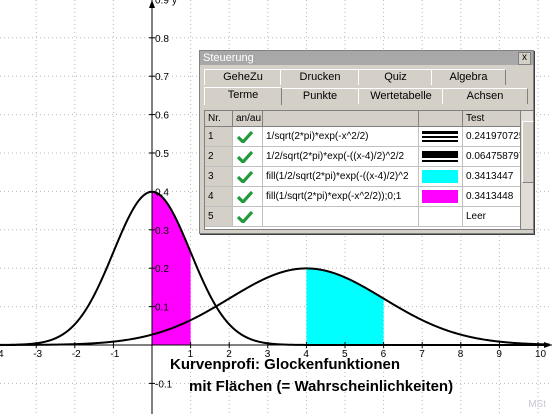 The image size is (552, 414). Describe the element at coordinates (366, 58) in the screenshot. I see `dialog-titlebar: Steuerung x` at that location.